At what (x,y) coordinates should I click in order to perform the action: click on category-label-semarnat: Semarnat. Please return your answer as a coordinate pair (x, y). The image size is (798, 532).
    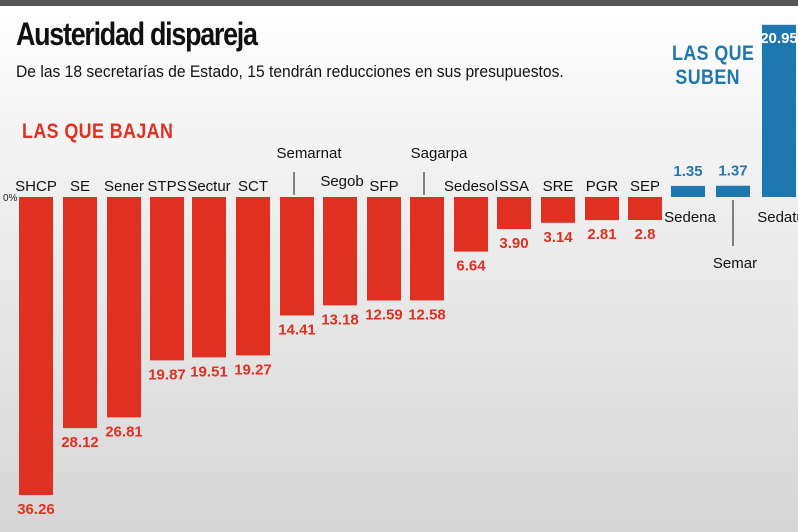
    Looking at the image, I should click on (309, 153).